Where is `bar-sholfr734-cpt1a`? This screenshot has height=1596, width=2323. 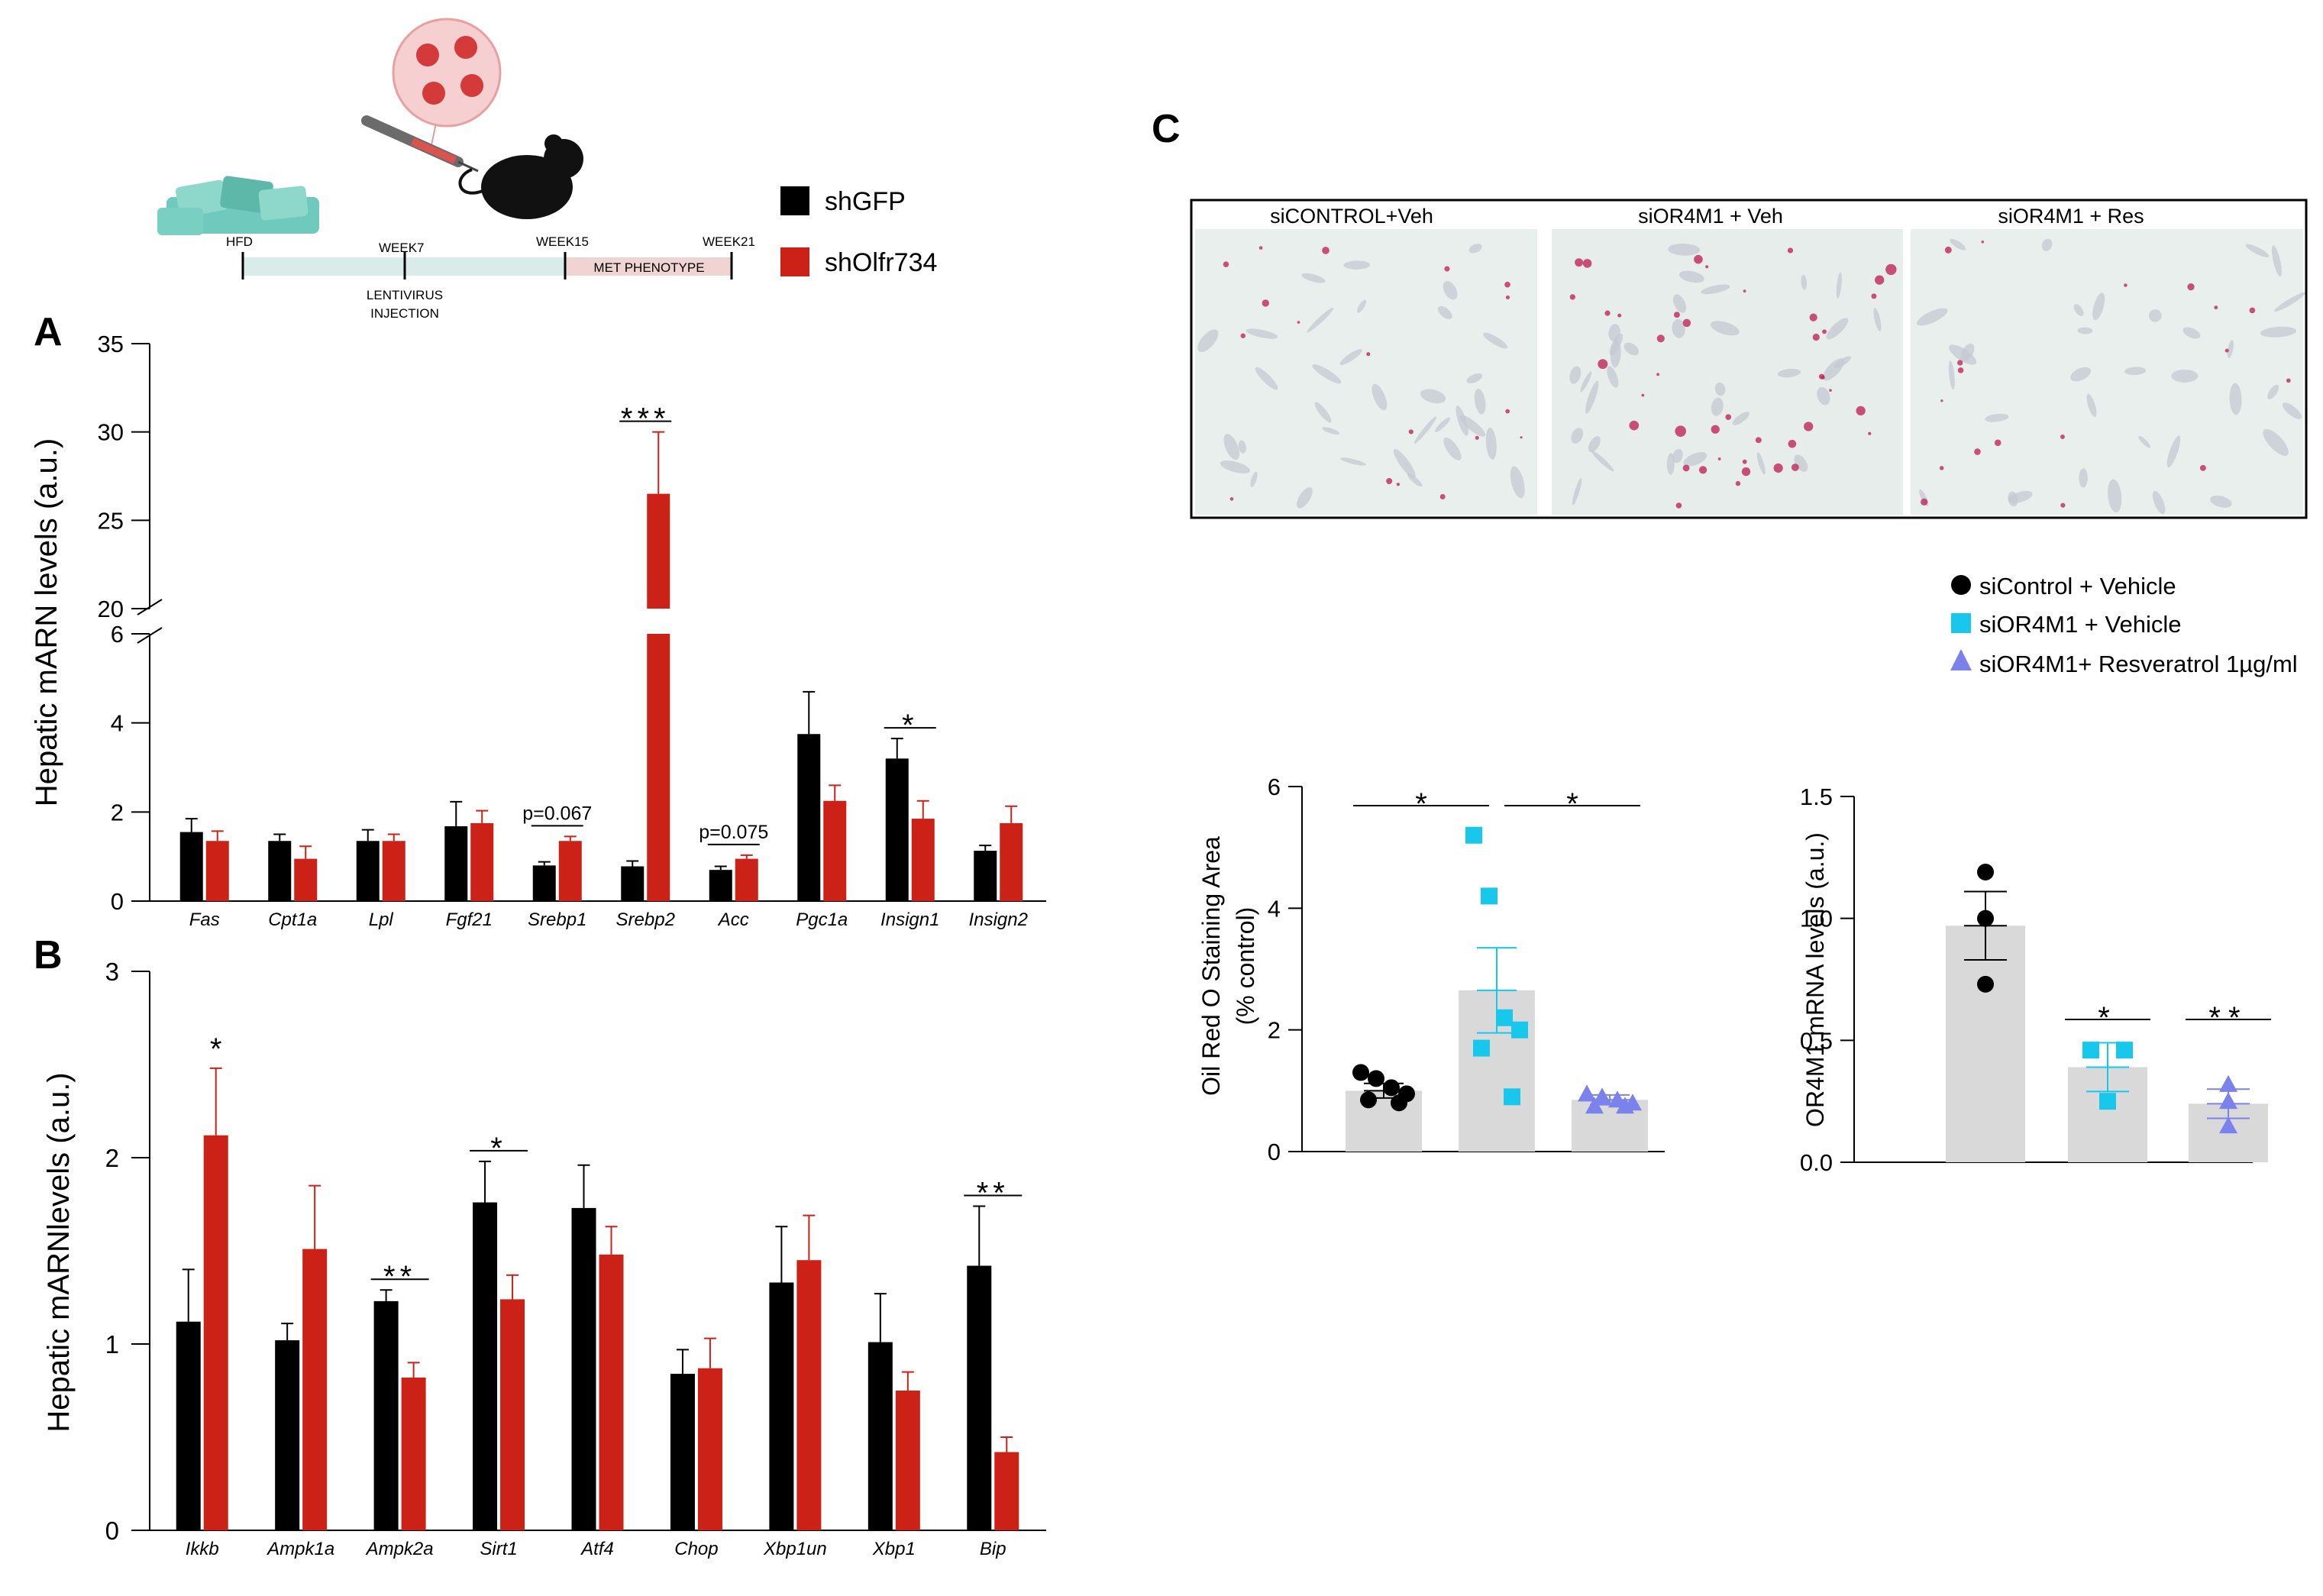
bar-sholfr734-cpt1a is located at coordinates (306, 880).